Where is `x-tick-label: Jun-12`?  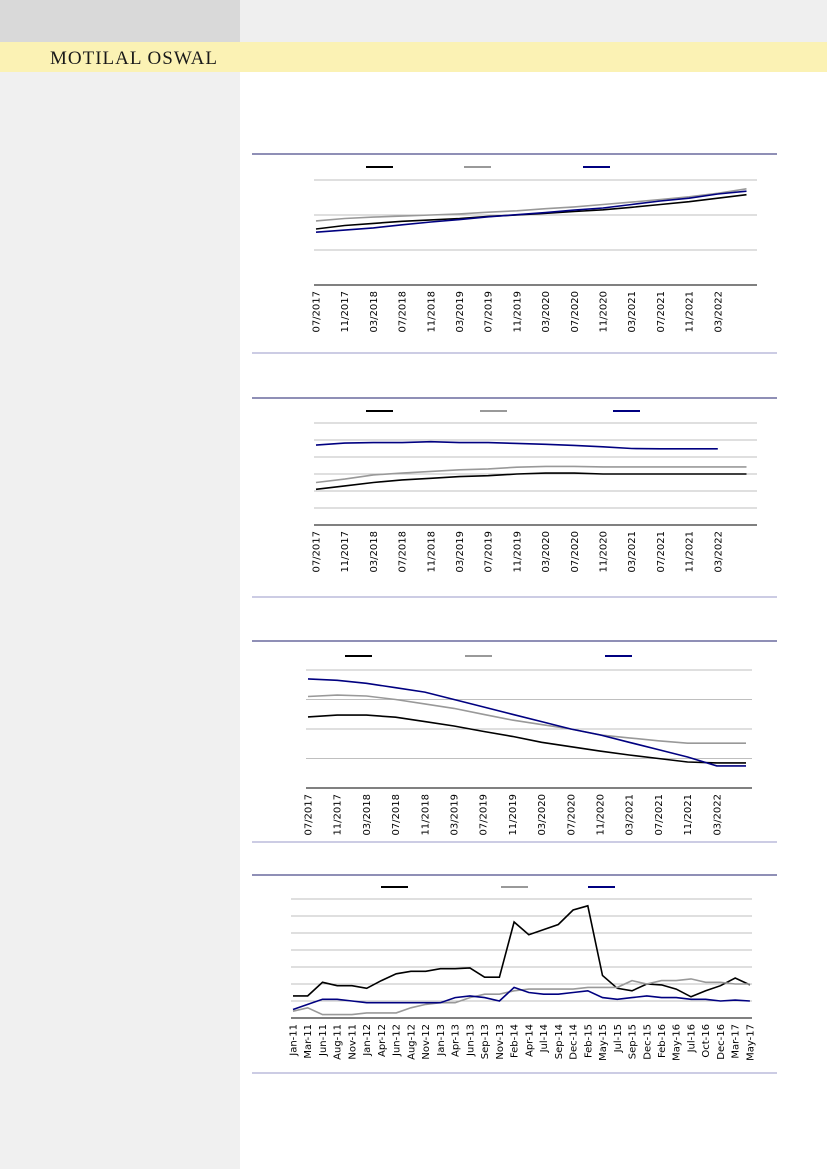 x-tick-label: Jun-12 is located at coordinates (397, 1040).